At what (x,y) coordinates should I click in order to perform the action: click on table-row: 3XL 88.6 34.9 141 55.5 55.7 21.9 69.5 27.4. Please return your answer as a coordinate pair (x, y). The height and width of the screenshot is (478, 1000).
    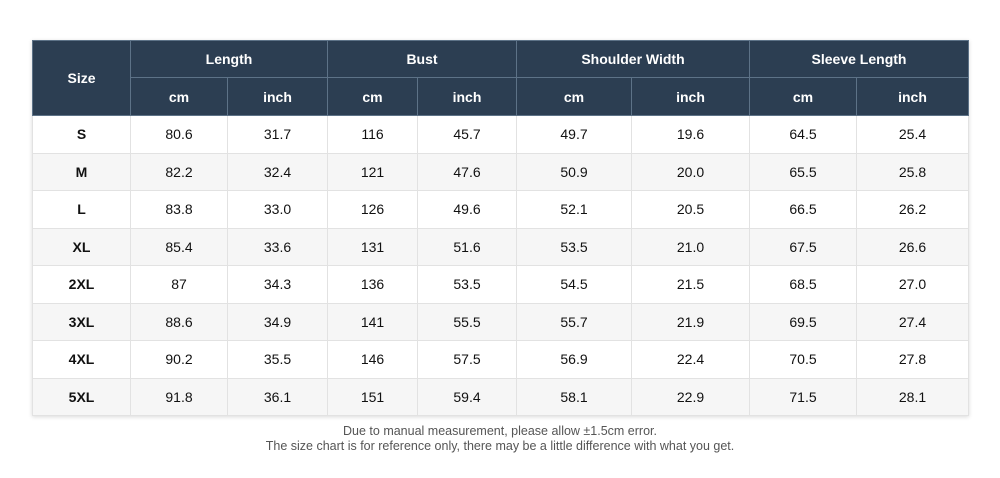
    Looking at the image, I should click on (501, 321).